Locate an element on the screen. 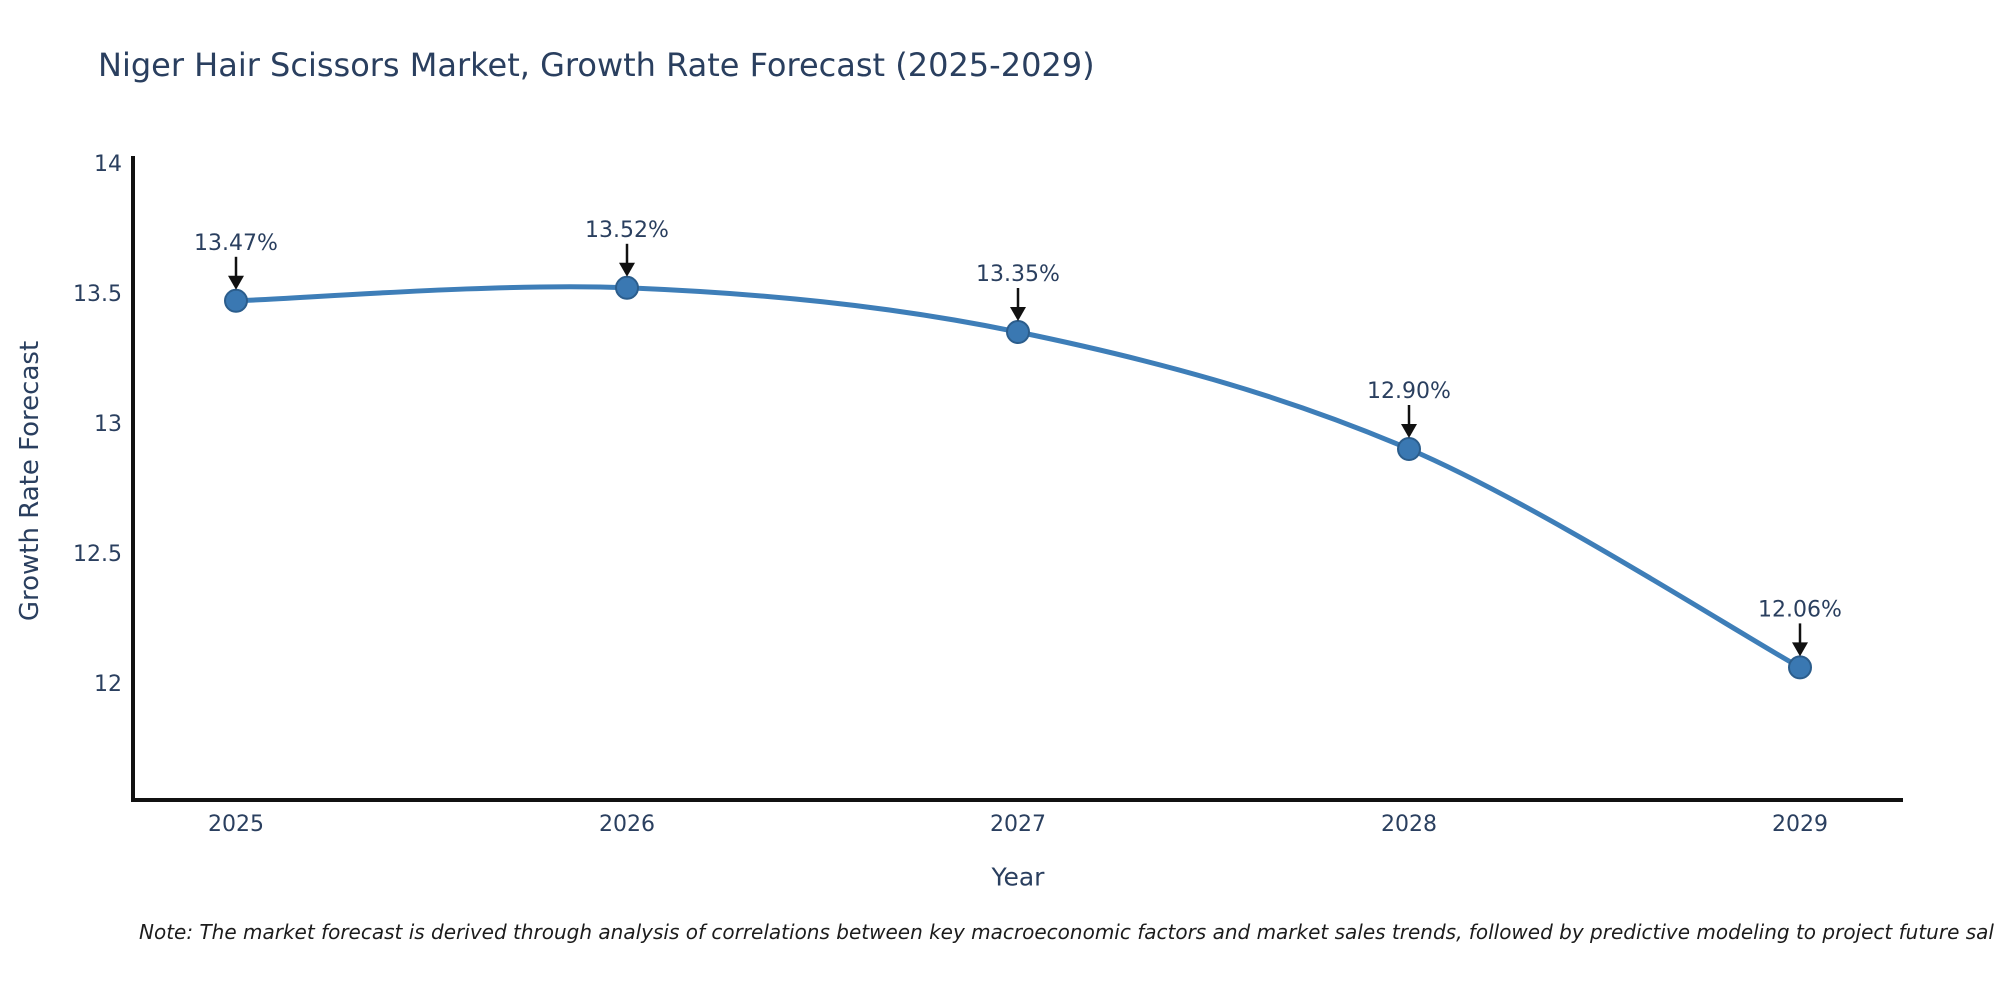  data-point-label: 13.47% is located at coordinates (236, 243).